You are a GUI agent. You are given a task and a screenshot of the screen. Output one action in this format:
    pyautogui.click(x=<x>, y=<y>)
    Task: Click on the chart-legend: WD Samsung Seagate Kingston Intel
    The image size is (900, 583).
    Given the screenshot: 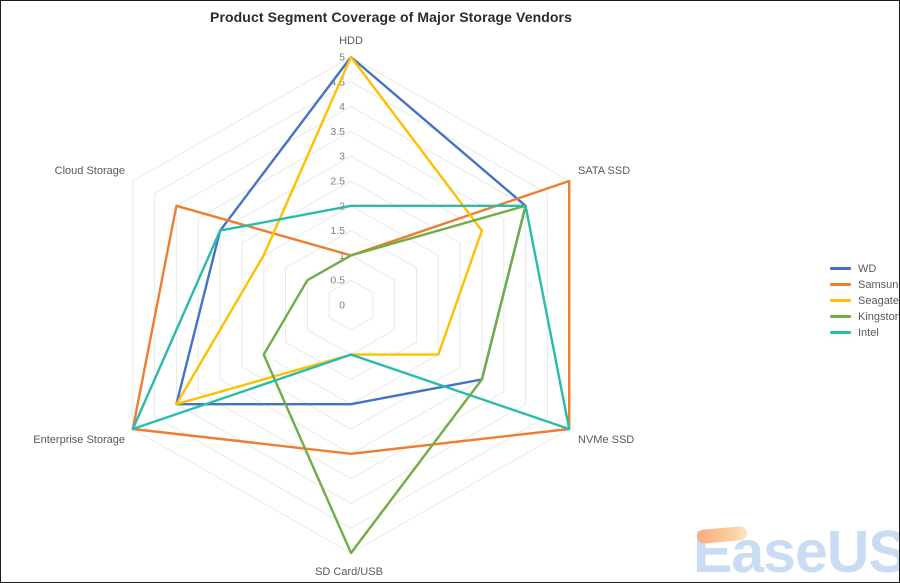 What is the action you would take?
    pyautogui.click(x=865, y=300)
    